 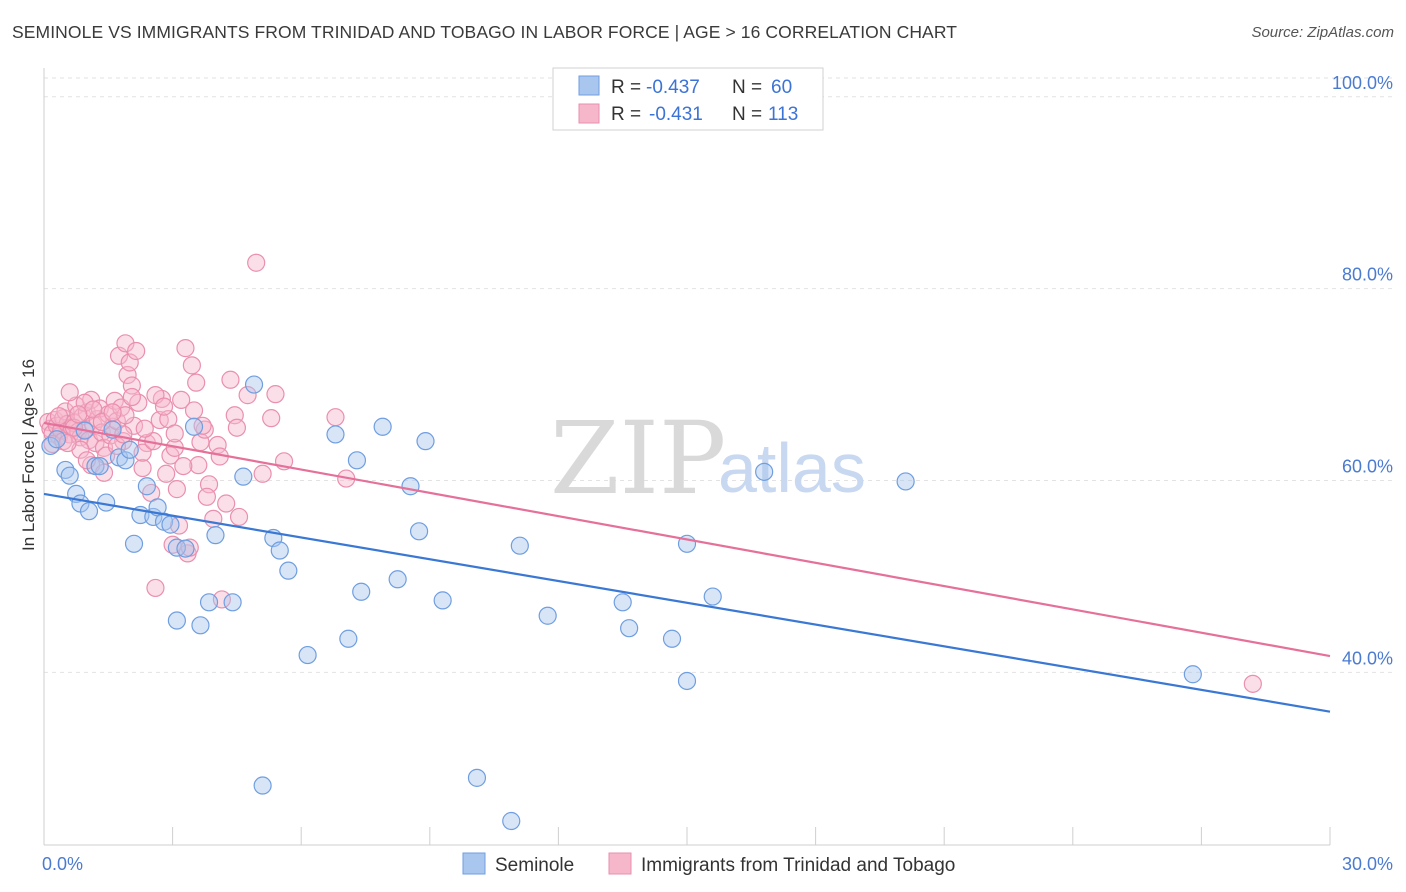 What do you see at coordinates (589, 85) in the screenshot?
I see `legend-swatch-blue` at bounding box center [589, 85].